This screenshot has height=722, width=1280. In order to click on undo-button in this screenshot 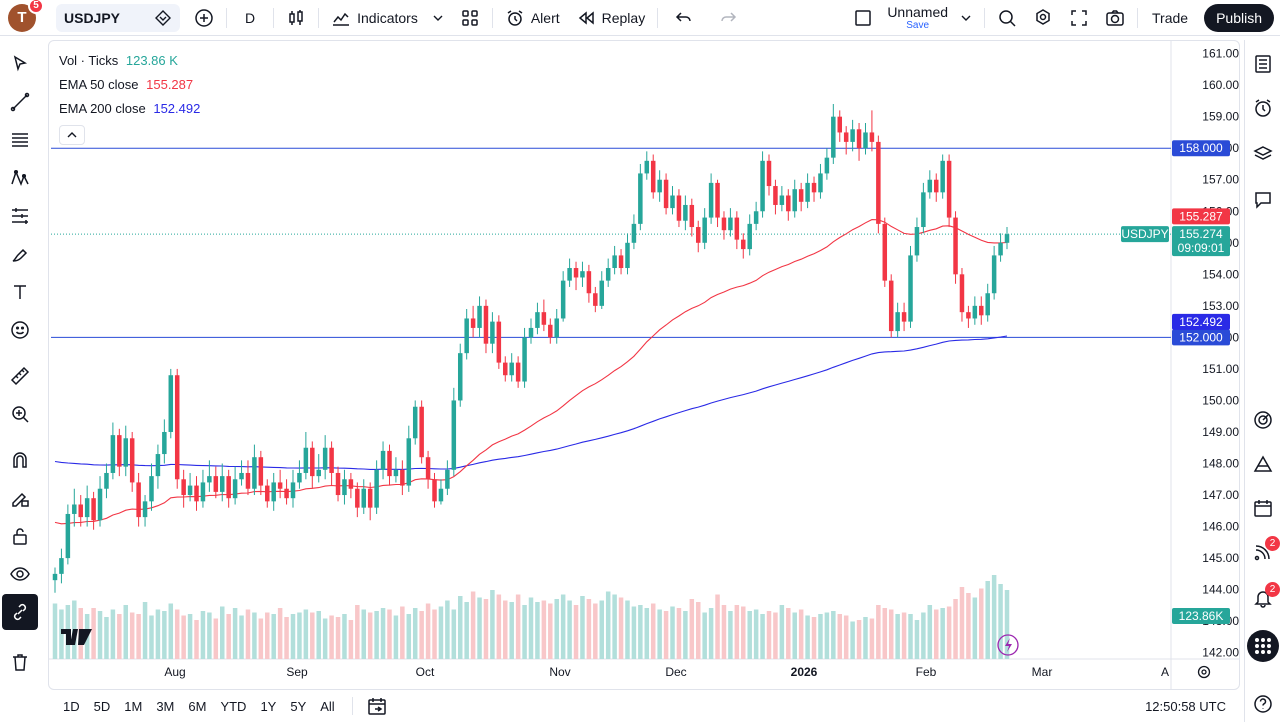, I will do `click(684, 18)`.